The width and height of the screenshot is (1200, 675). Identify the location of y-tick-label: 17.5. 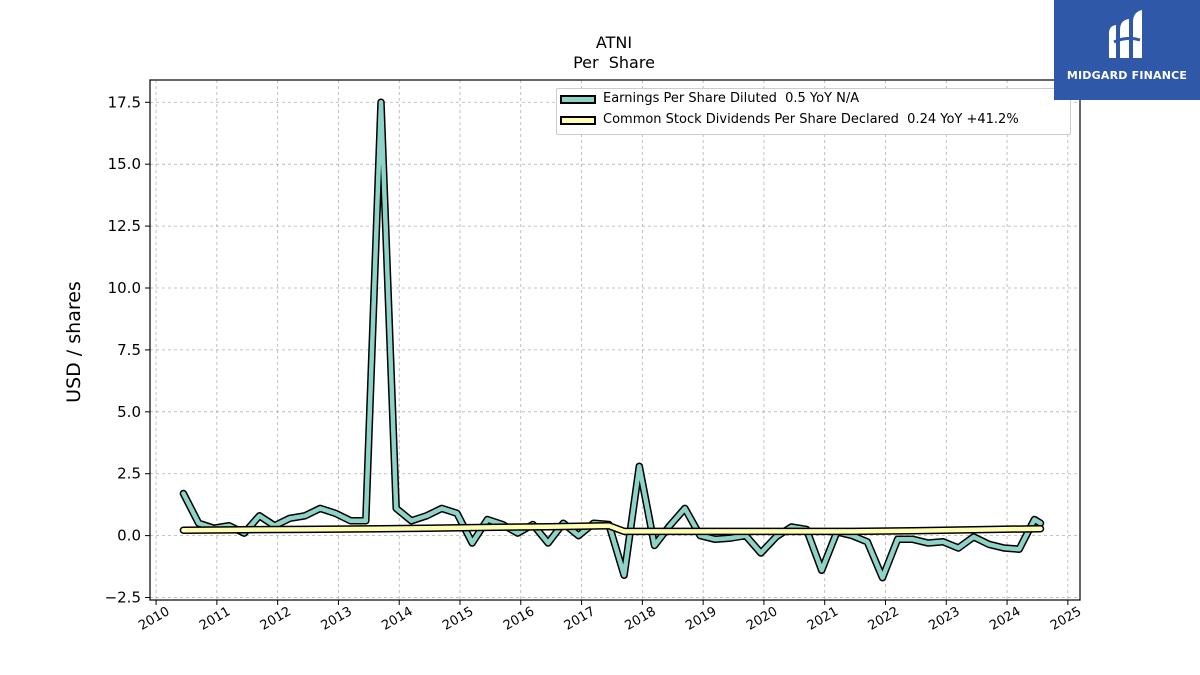
(124, 102).